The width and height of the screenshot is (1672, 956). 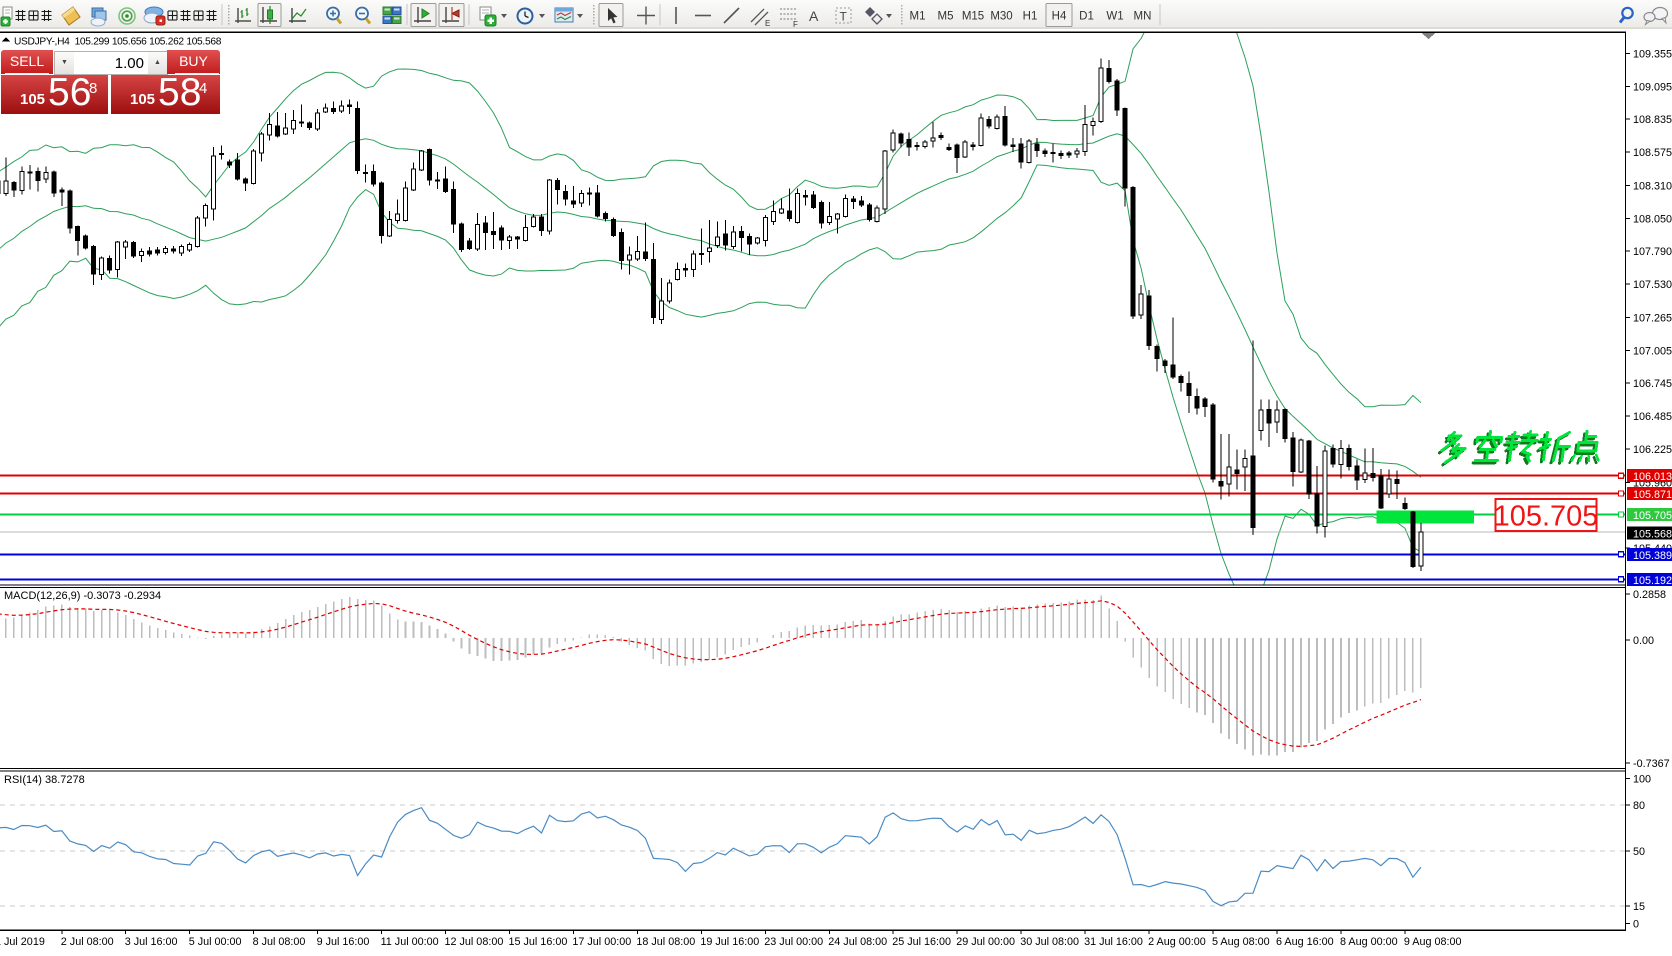 I want to click on svg-text: 23 Jul 00:00, so click(x=793, y=942).